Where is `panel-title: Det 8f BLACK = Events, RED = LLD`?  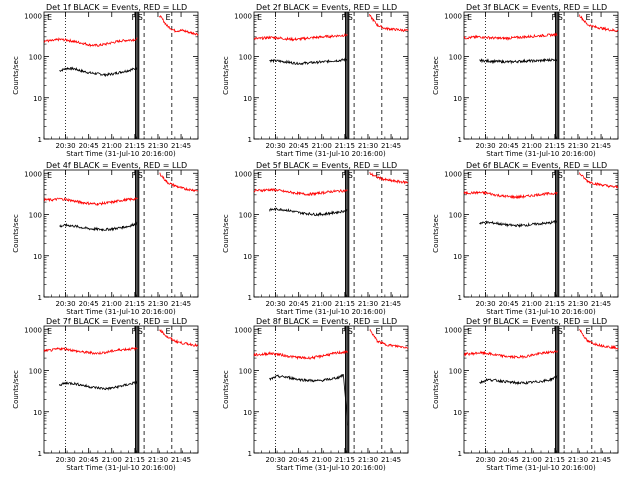
panel-title: Det 8f BLACK = Events, RED = LLD is located at coordinates (326, 321).